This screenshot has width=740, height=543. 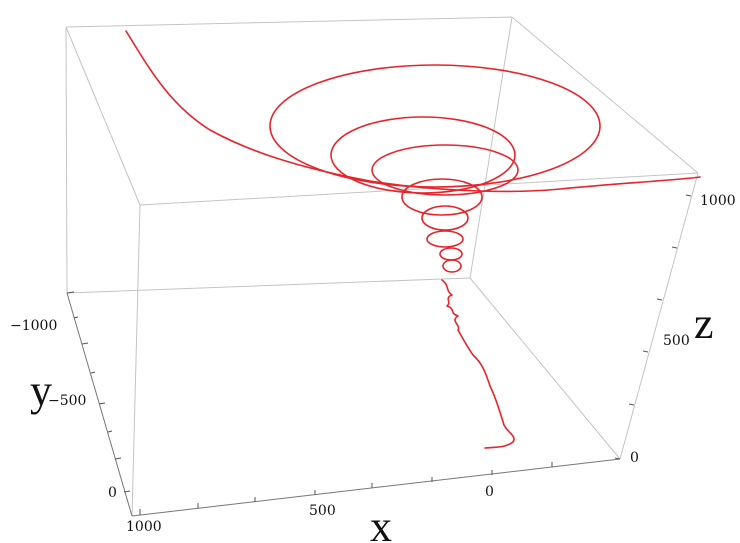 What do you see at coordinates (653, 327) in the screenshot?
I see `z-axis-ticks` at bounding box center [653, 327].